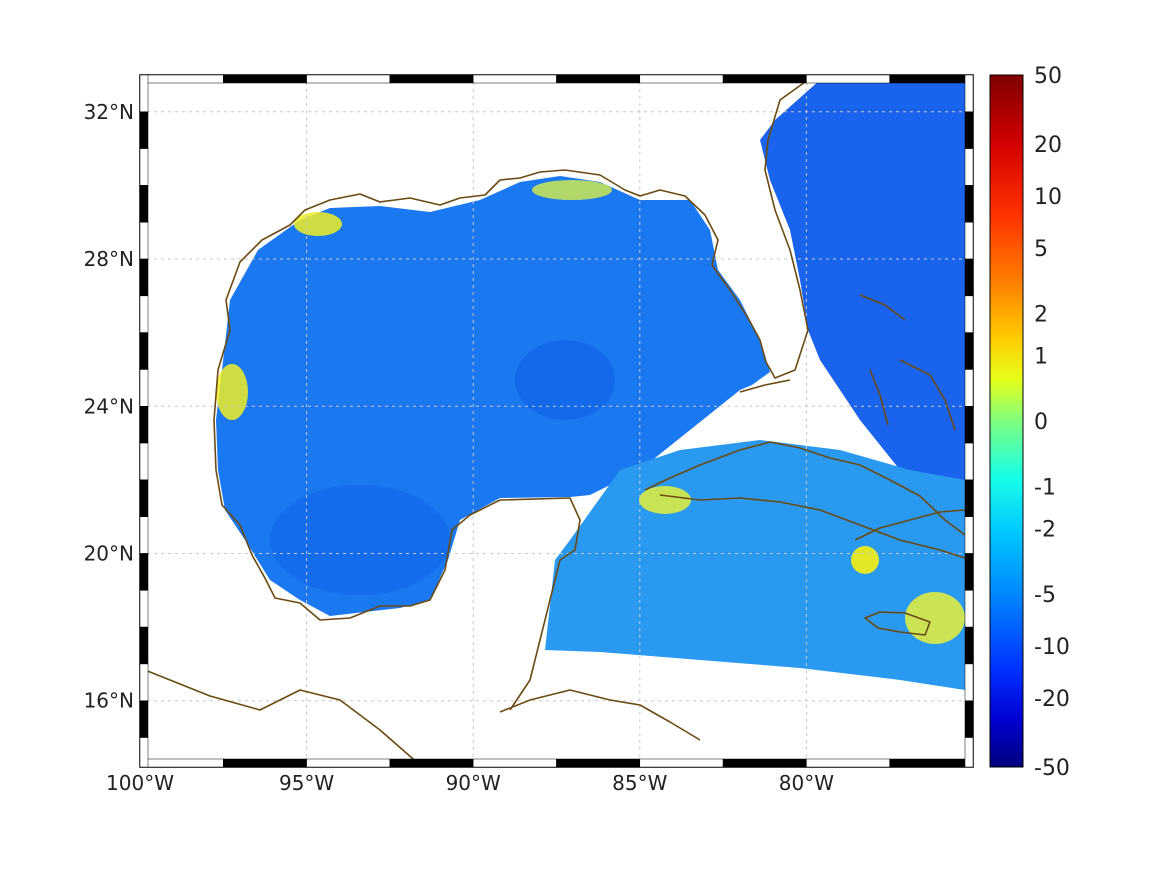 This screenshot has height=875, width=1167. I want to click on cool-patch-sw, so click(360, 540).